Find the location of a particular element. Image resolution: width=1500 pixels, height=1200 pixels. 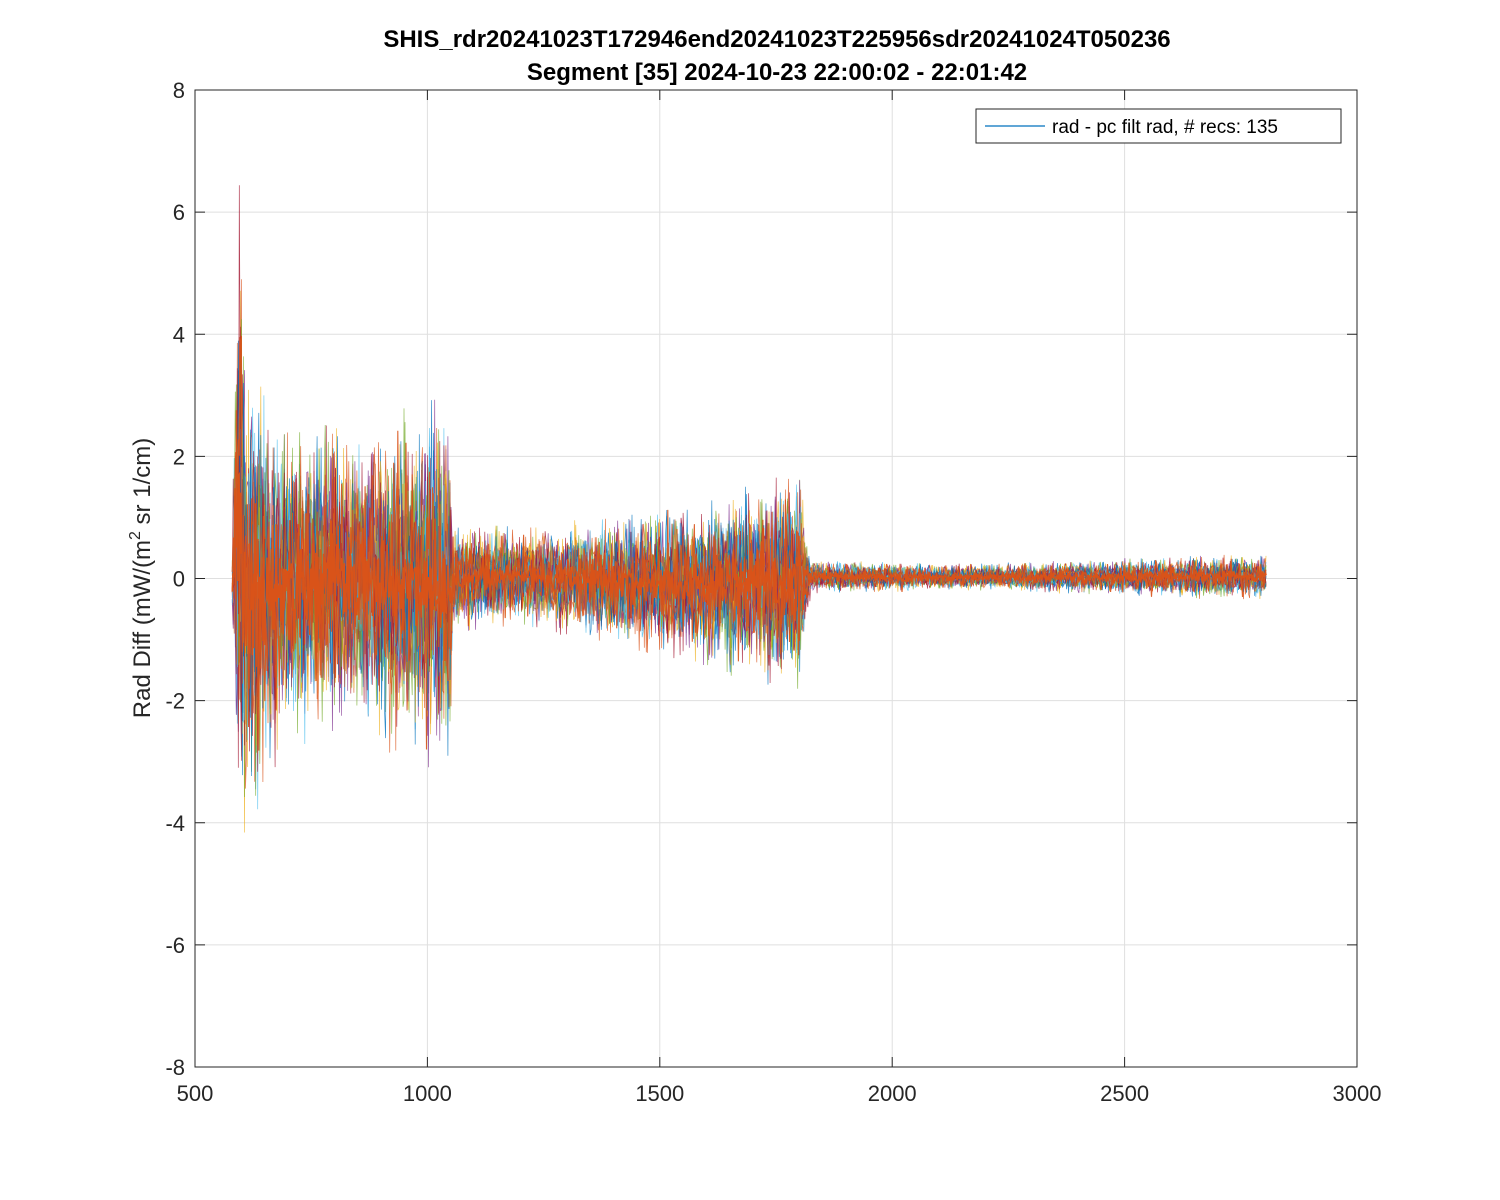

y-tick-label-2: -4 is located at coordinates (175, 823).